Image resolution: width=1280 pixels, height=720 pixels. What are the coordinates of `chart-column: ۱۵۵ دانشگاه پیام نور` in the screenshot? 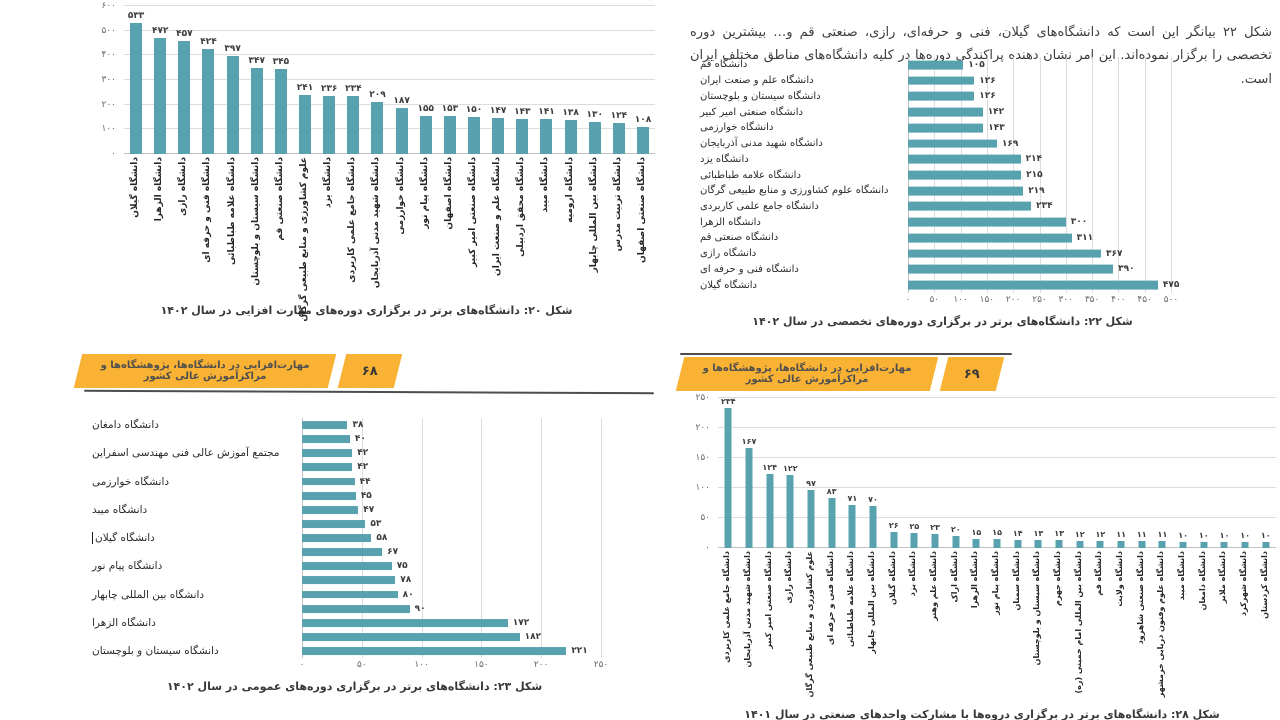 It's located at (426, 151).